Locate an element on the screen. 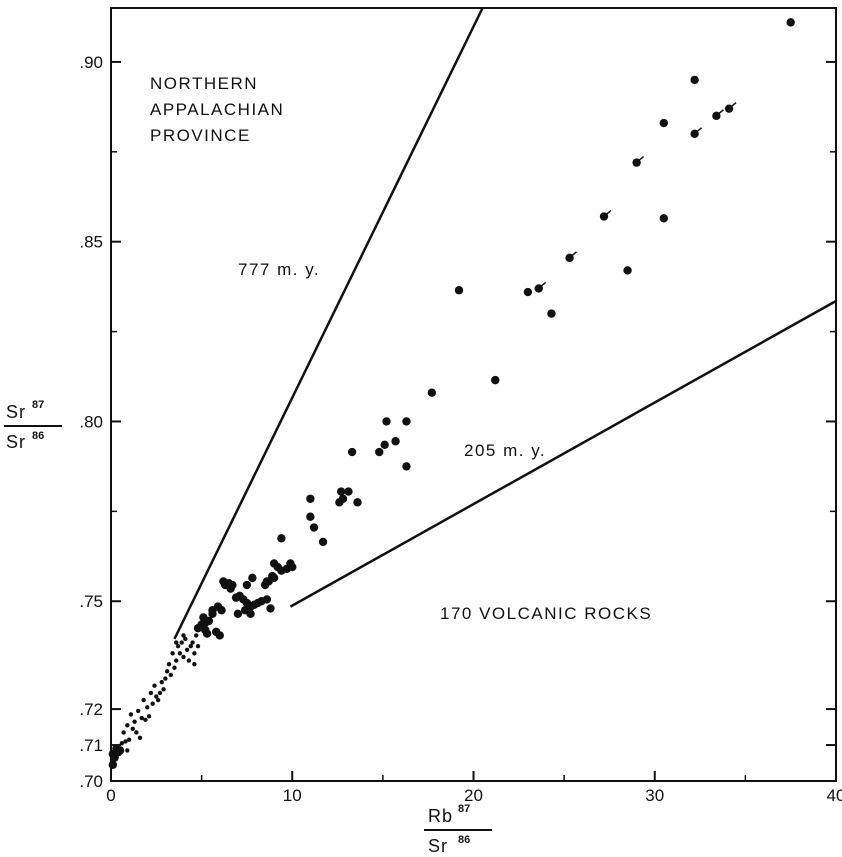 The height and width of the screenshot is (857, 842). y-tick-label: .85 is located at coordinates (91, 242).